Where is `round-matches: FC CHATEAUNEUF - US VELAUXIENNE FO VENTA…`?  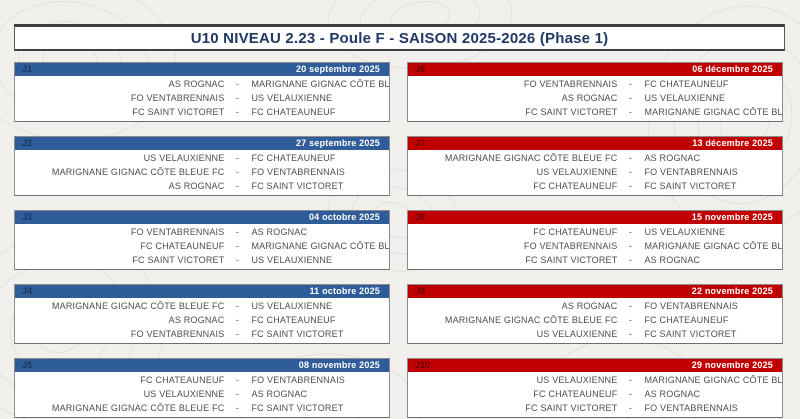 round-matches: FC CHATEAUNEUF - US VELAUXIENNE FO VENTA… is located at coordinates (595, 246).